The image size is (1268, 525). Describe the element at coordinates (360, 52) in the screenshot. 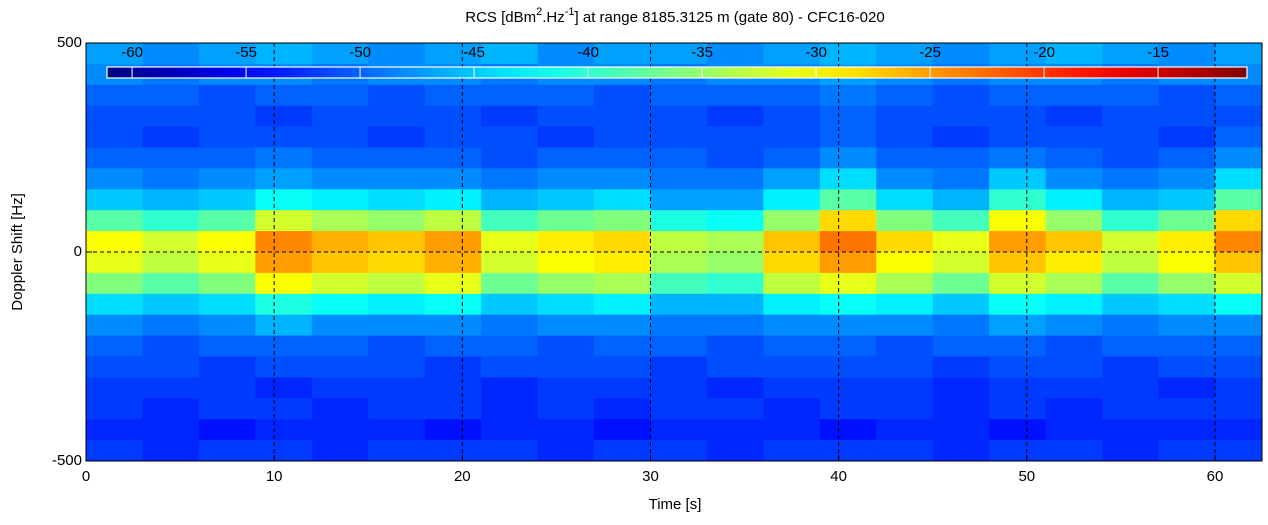

I see `colorbar-tick-label: -50` at that location.